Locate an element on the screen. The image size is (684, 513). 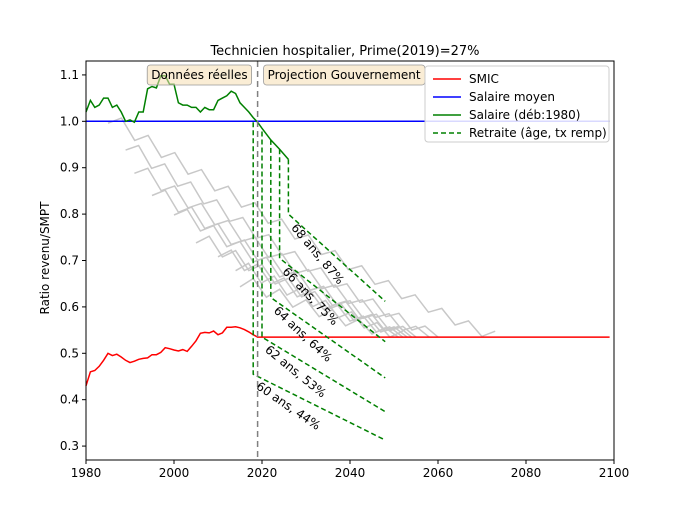
region-label: Projection Gouvernement is located at coordinates (344, 75).